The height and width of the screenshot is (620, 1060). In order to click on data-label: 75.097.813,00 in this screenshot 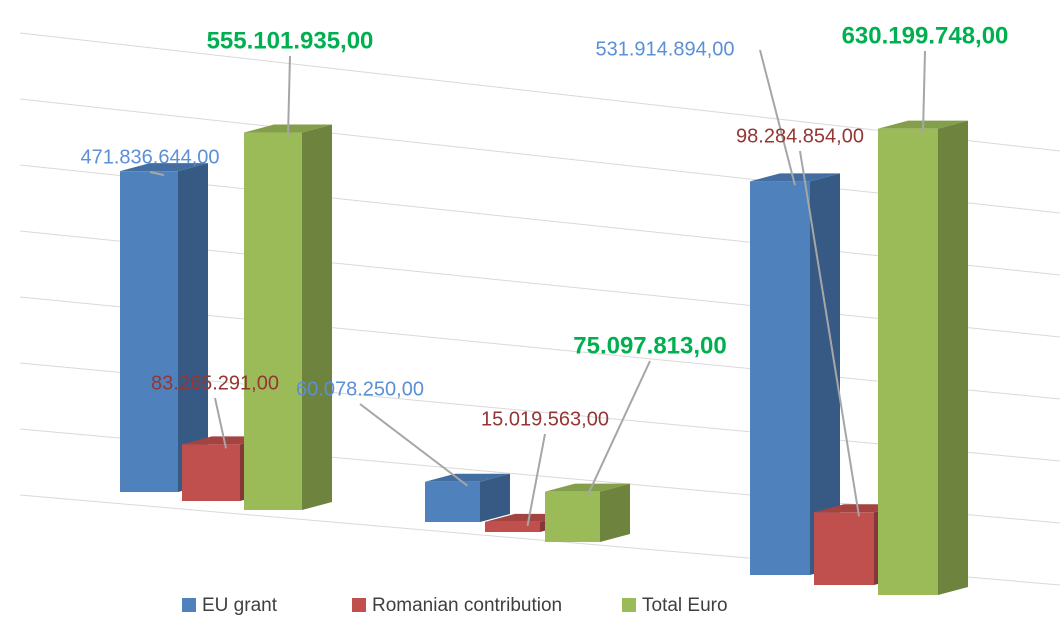, I will do `click(649, 345)`.